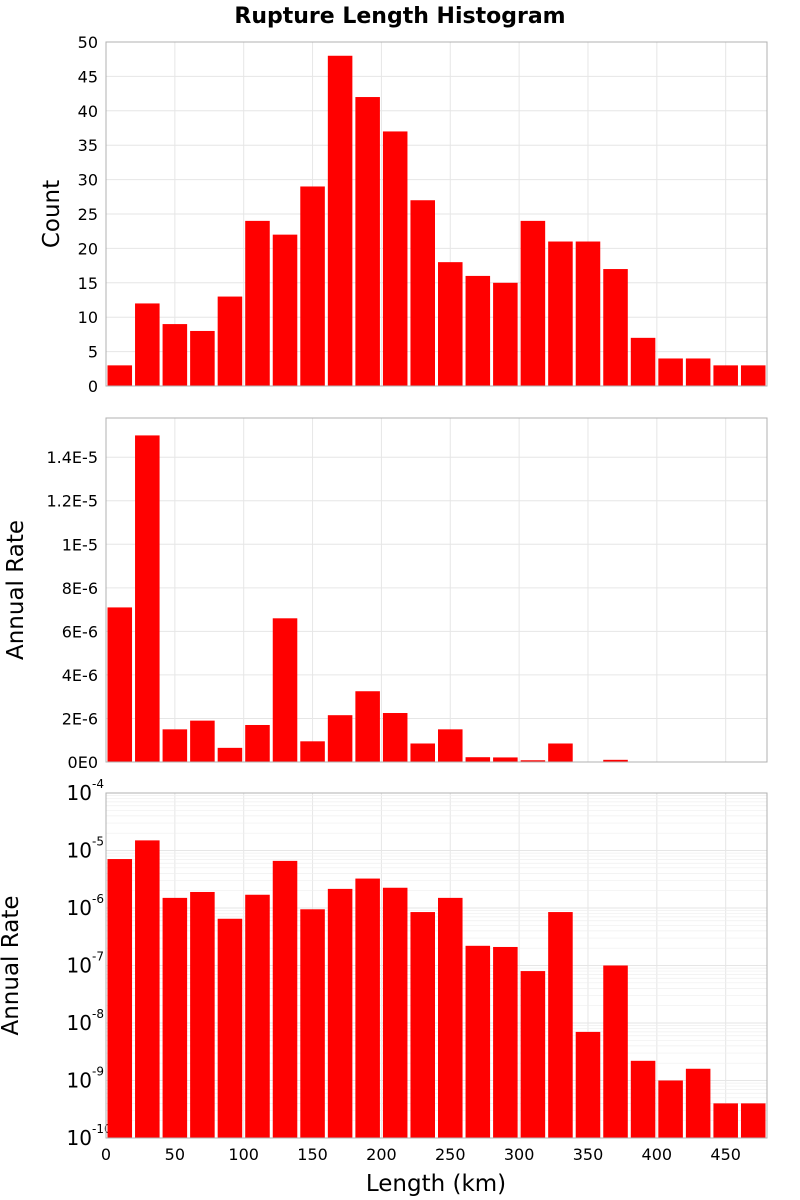 The height and width of the screenshot is (1200, 800). Describe the element at coordinates (72, 501) in the screenshot. I see `y-tick-label: 1.2E-5` at that location.